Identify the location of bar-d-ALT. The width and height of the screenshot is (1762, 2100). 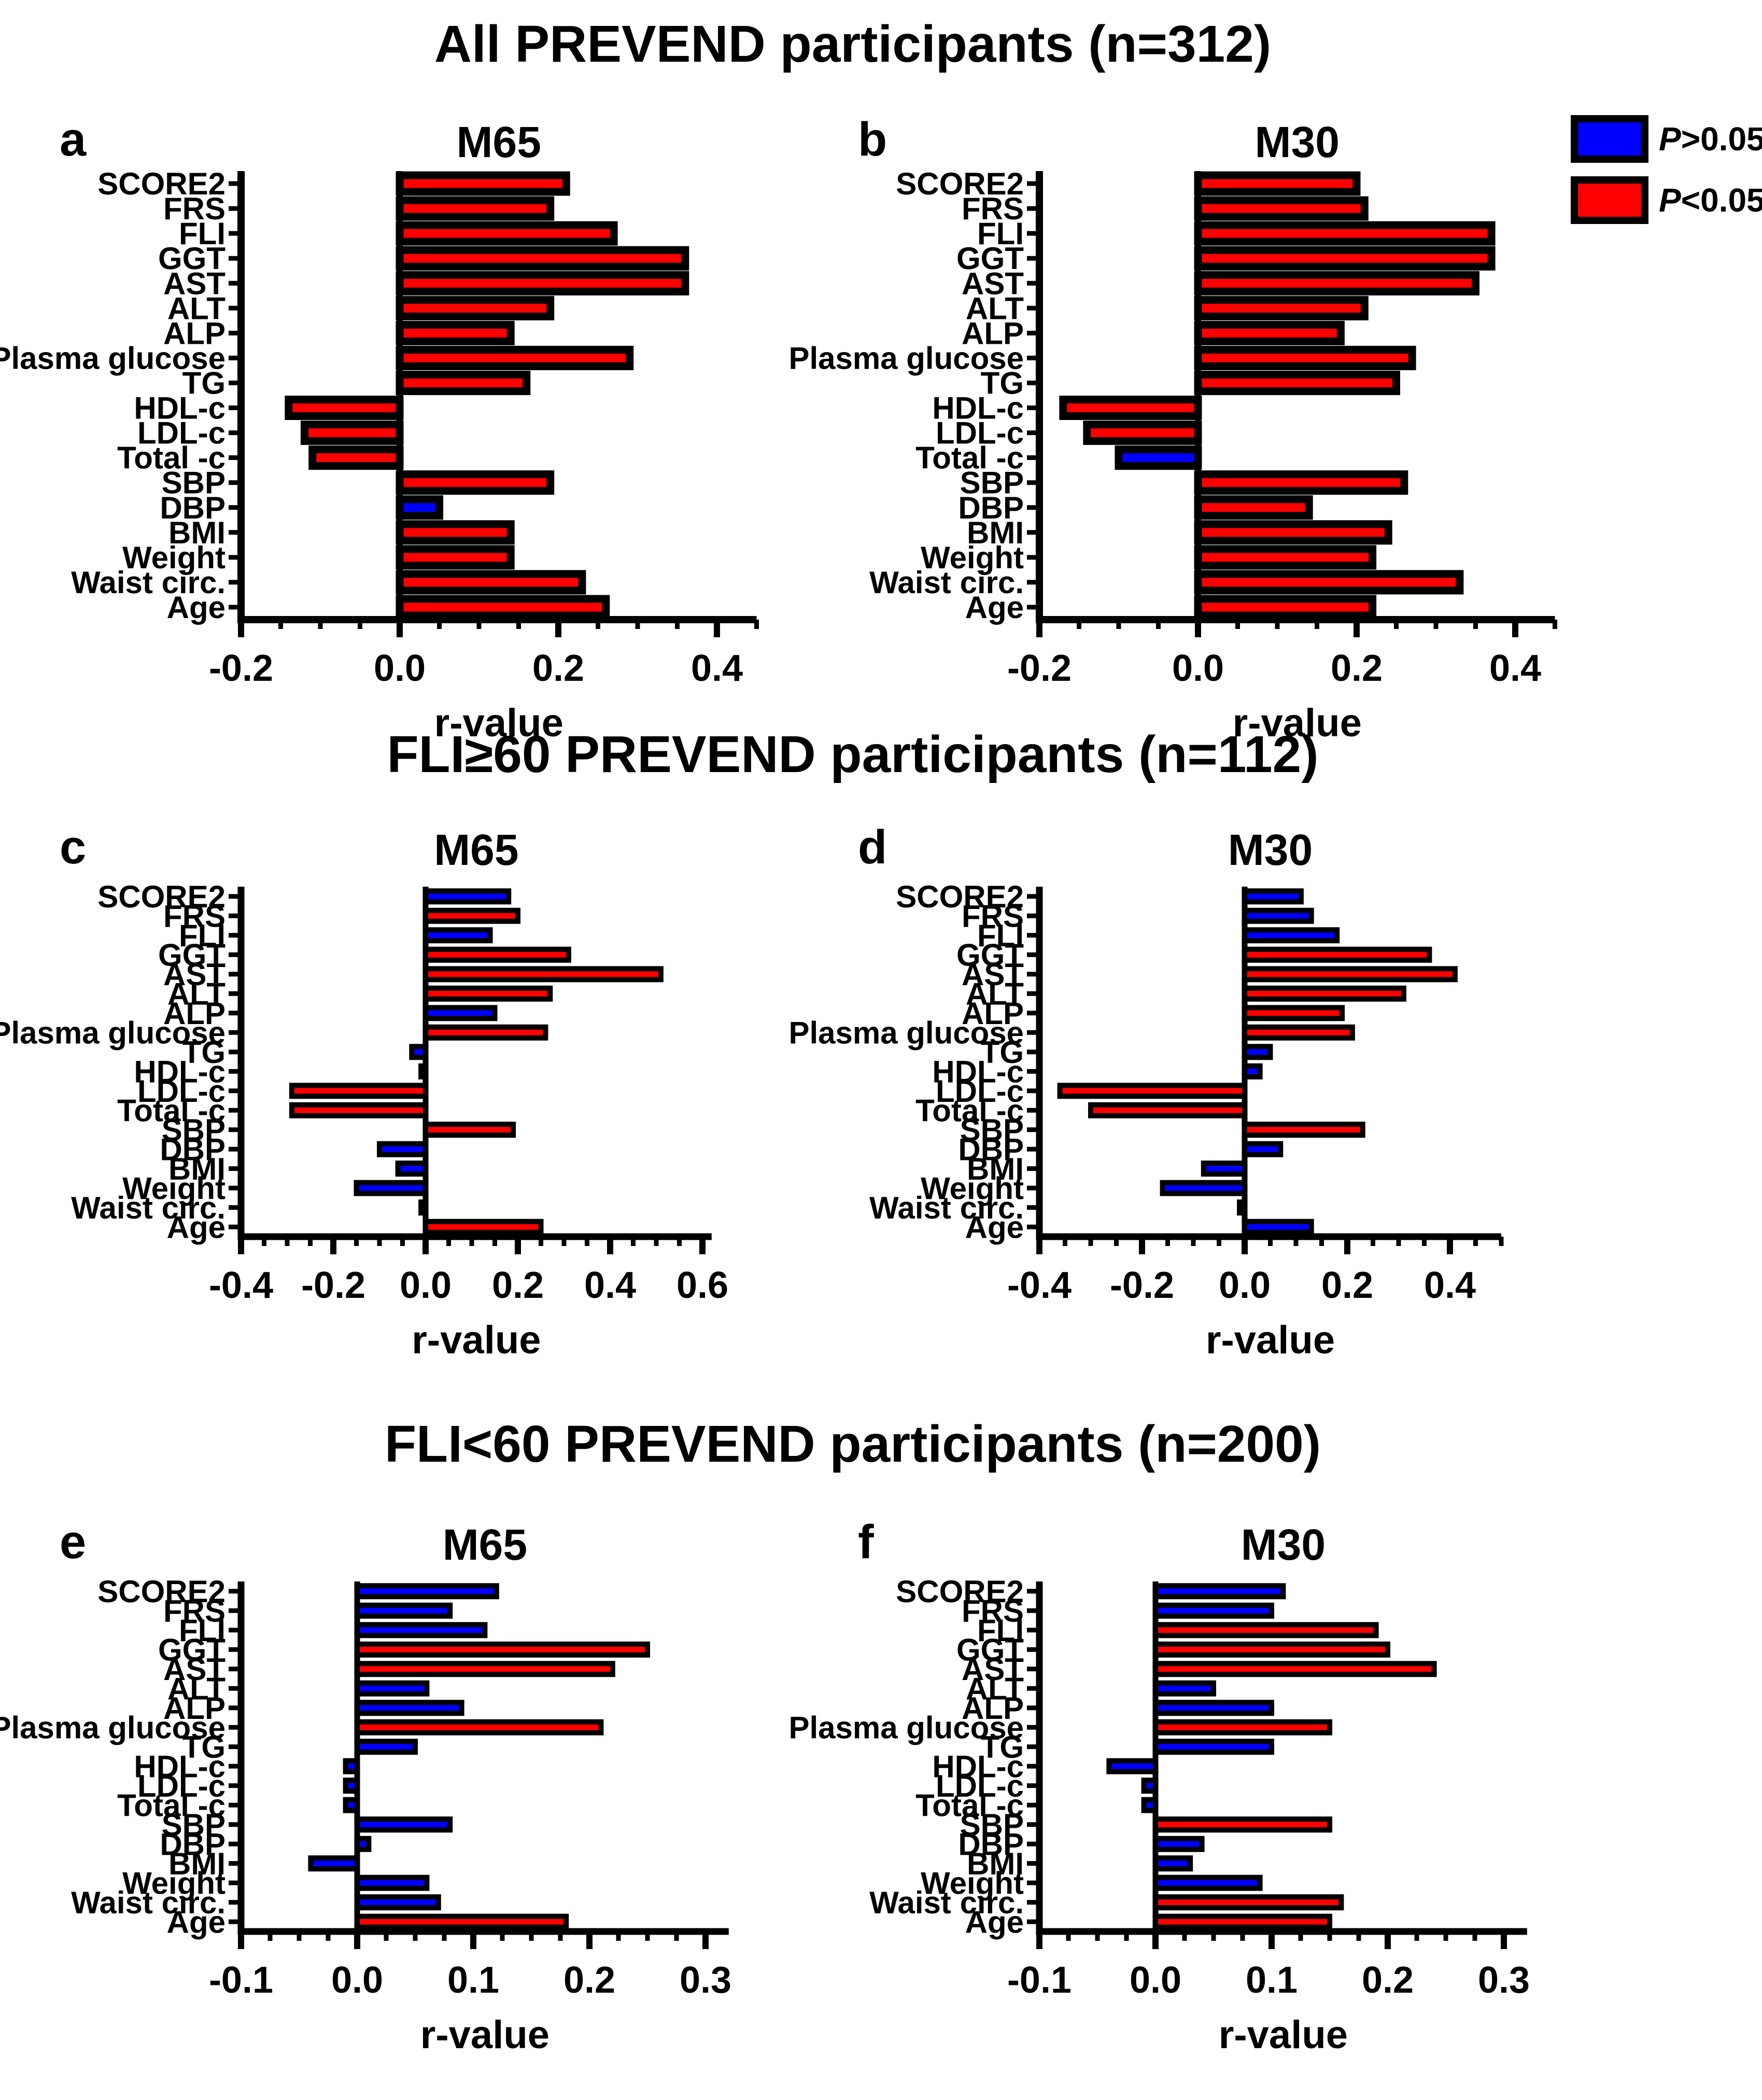
(1324, 993).